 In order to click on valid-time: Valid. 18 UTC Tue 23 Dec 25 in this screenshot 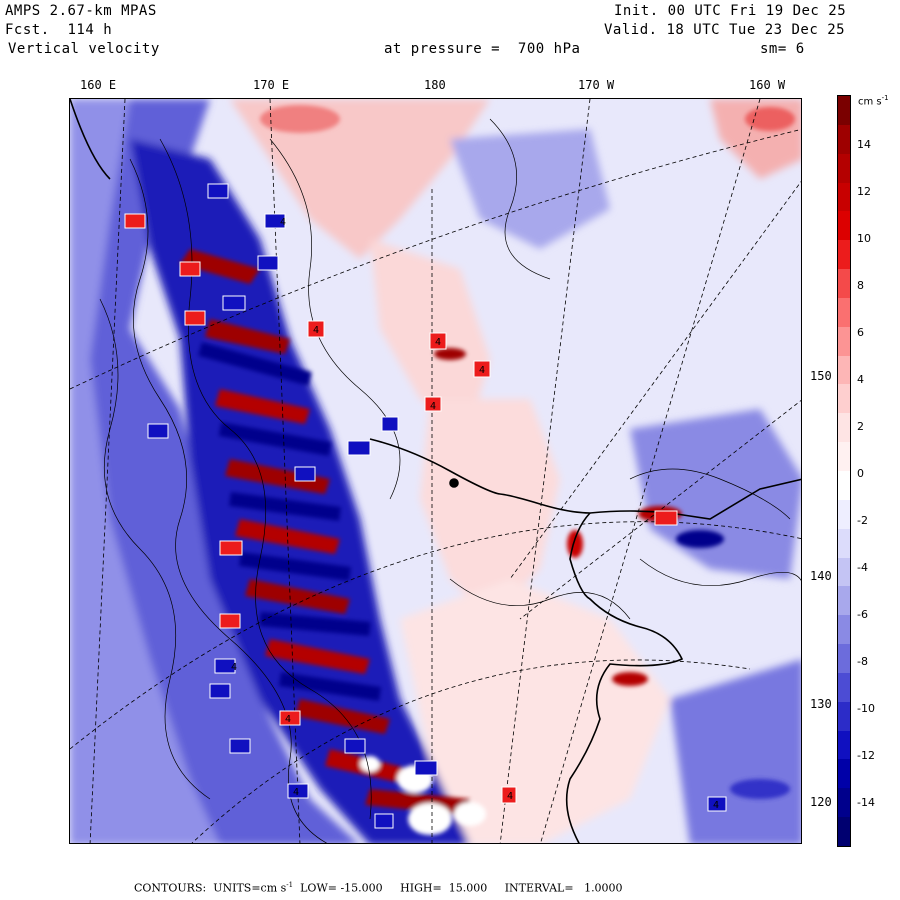, I will do `click(725, 30)`.